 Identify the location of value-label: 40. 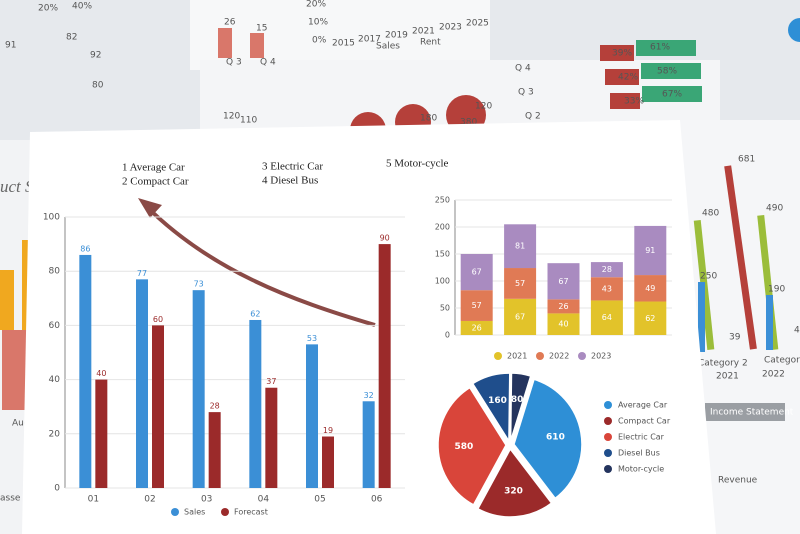
(563, 324).